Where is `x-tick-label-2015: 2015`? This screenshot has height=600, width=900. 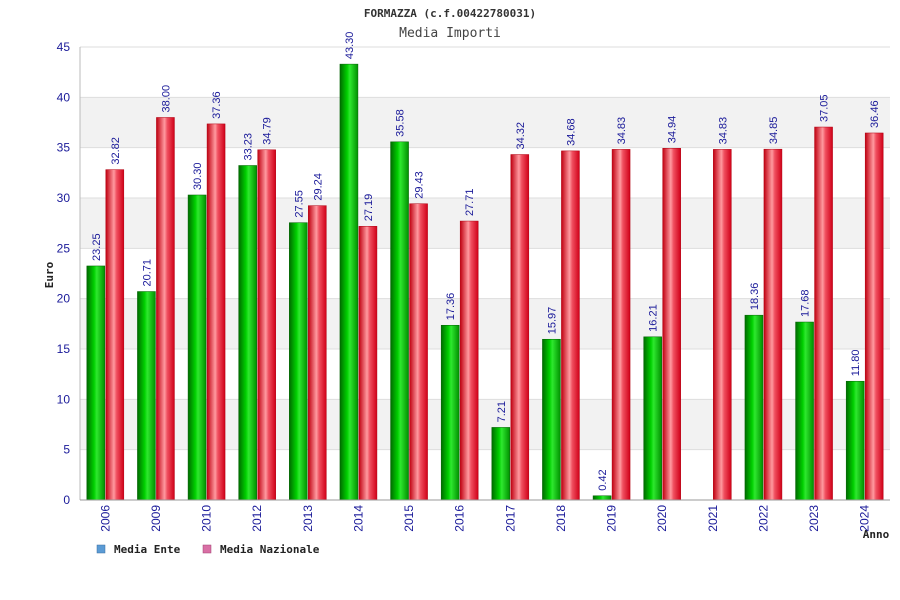
x-tick-label-2015: 2015 is located at coordinates (409, 518).